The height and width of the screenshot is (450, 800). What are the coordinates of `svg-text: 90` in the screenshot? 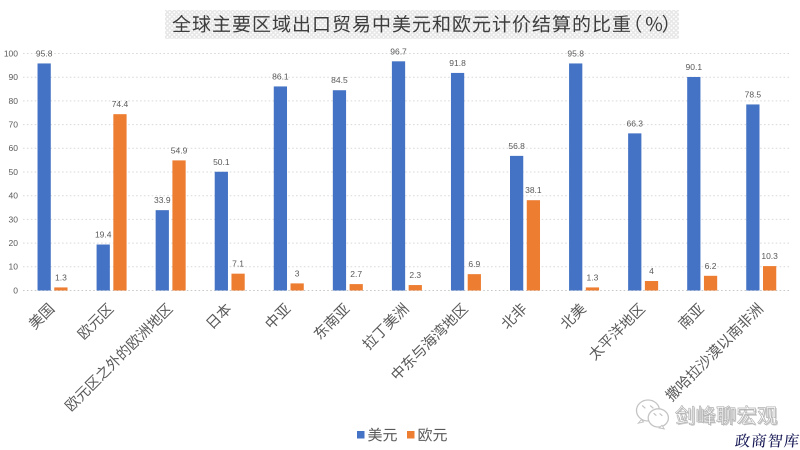 It's located at (14, 77).